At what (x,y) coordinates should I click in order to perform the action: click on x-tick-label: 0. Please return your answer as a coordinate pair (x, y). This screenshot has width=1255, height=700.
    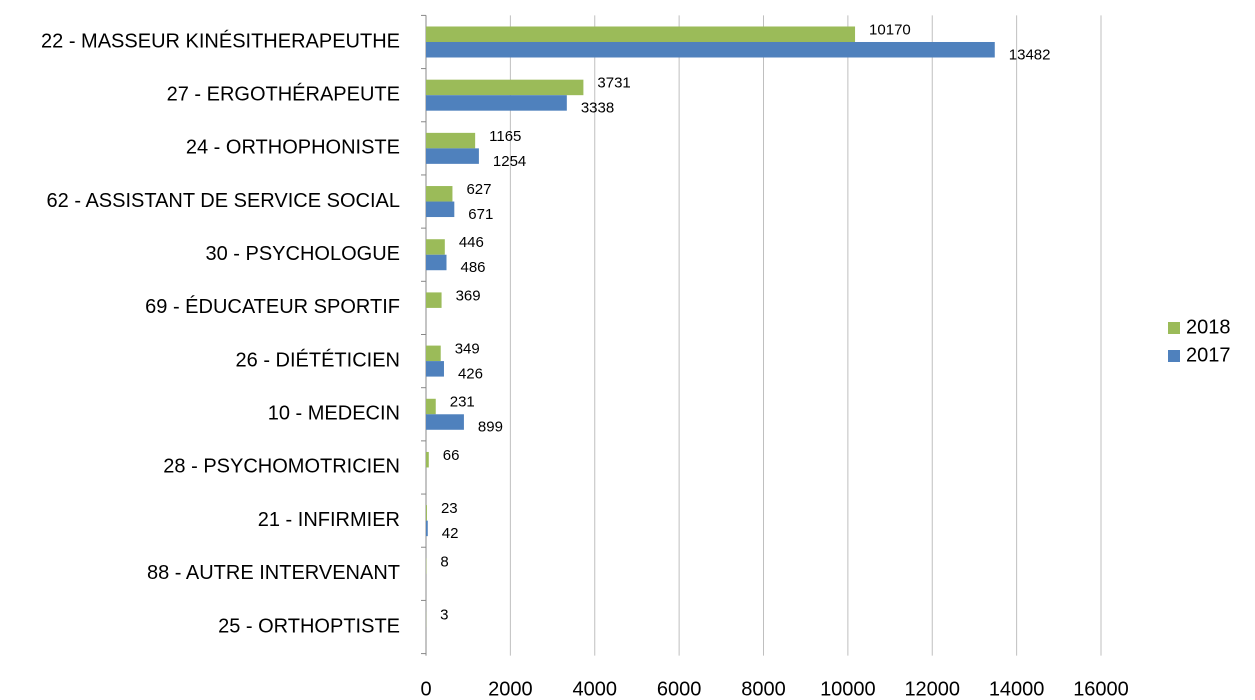
    Looking at the image, I should click on (425, 689).